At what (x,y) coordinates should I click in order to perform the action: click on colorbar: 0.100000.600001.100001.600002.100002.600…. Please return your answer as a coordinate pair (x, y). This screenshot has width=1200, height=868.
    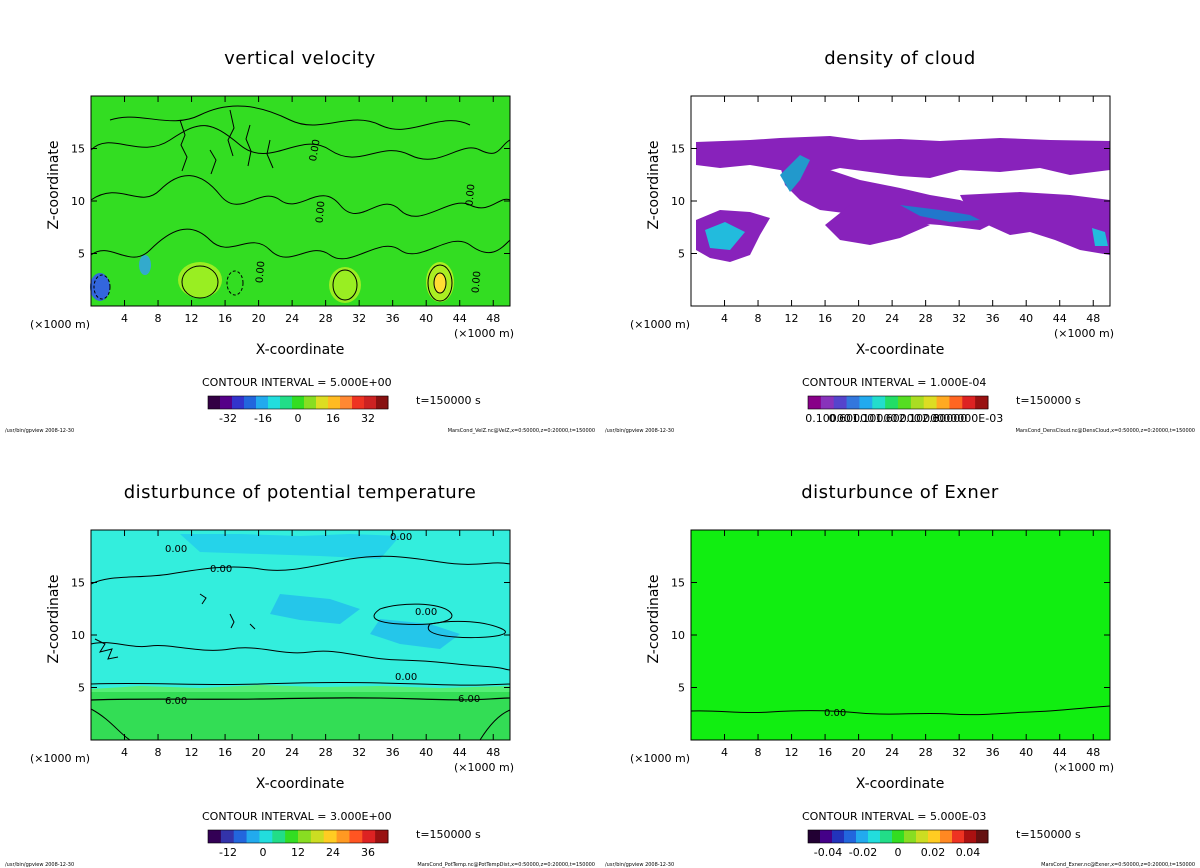
    Looking at the image, I should click on (904, 410).